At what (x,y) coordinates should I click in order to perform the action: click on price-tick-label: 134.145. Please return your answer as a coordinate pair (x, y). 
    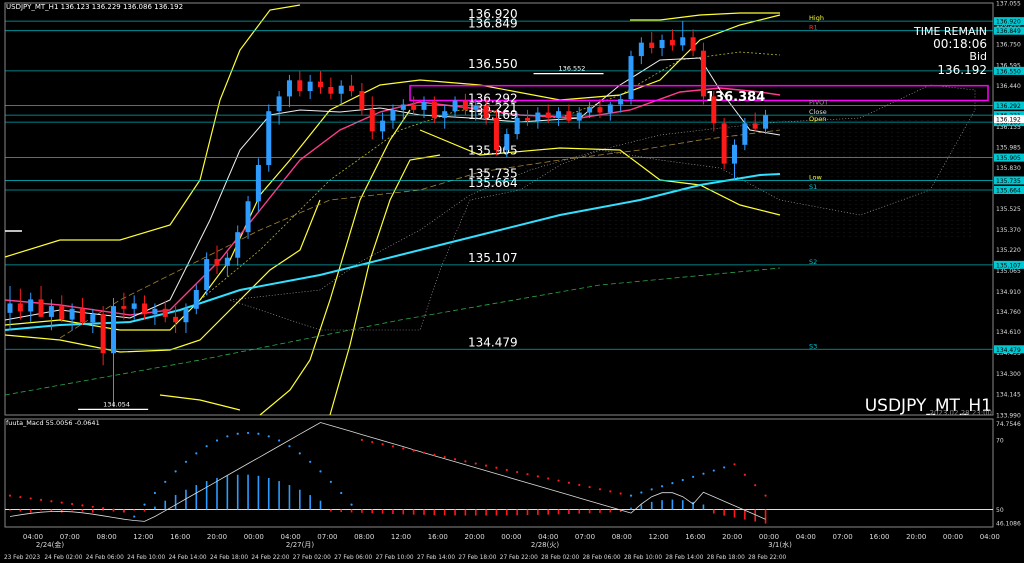
    Looking at the image, I should click on (1008, 395).